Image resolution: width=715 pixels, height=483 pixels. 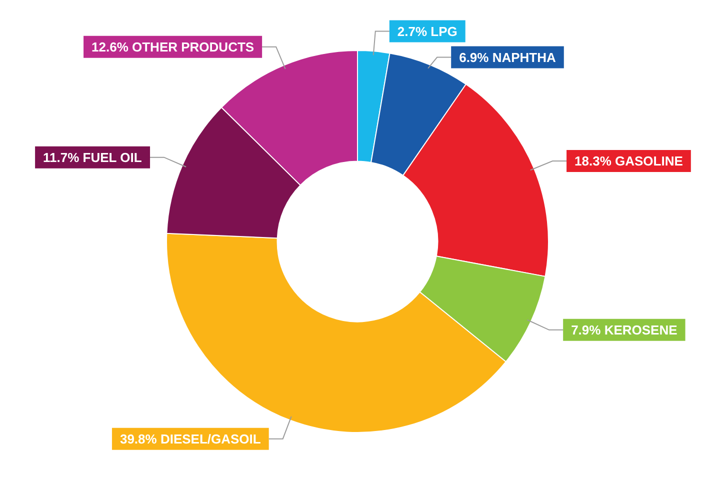 What do you see at coordinates (427, 31) in the screenshot?
I see `slice-label: 2.7% LPG` at bounding box center [427, 31].